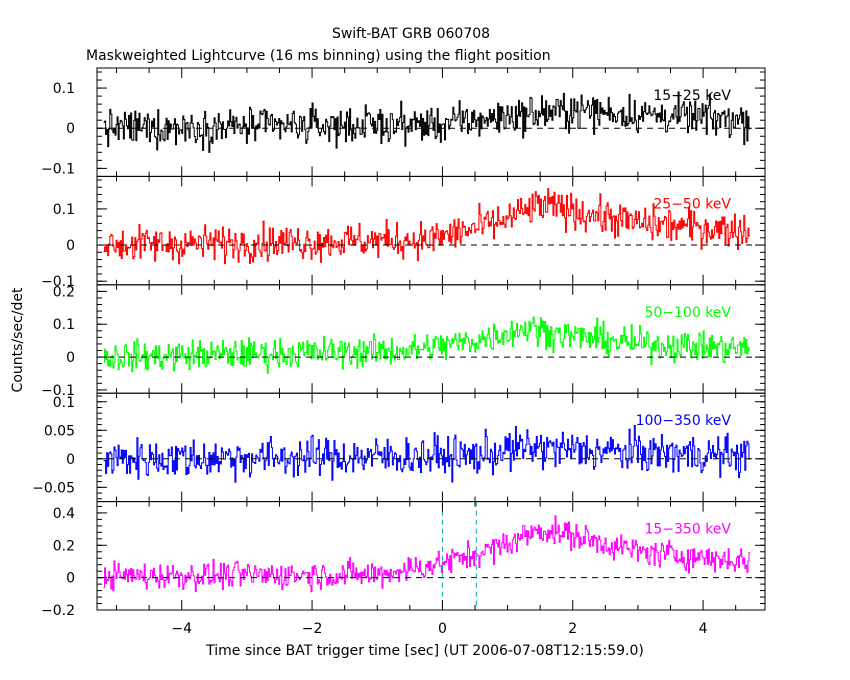  I want to click on x-tick-label: 4, so click(703, 629).